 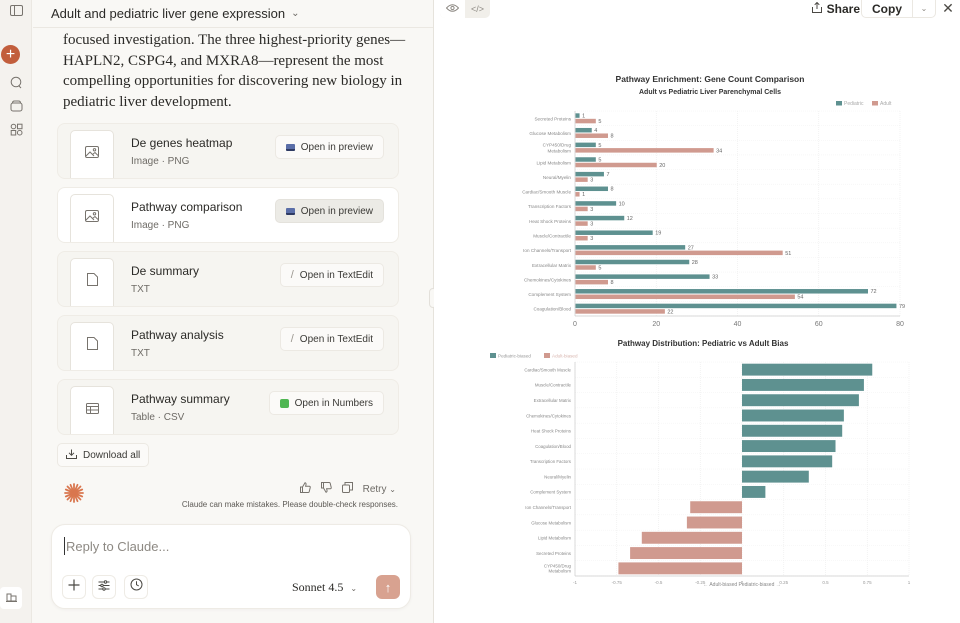 What do you see at coordinates (924, 8) in the screenshot?
I see `copy-options-button: ⌄` at bounding box center [924, 8].